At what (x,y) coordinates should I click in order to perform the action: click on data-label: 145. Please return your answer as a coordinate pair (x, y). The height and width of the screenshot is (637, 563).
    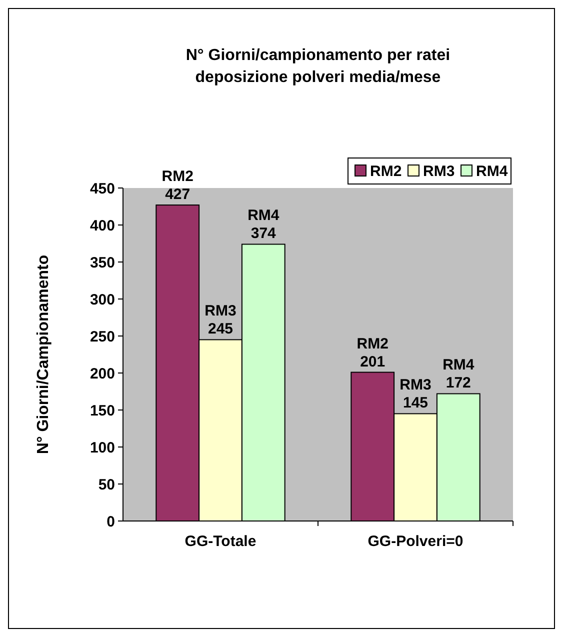
    Looking at the image, I should click on (415, 403).